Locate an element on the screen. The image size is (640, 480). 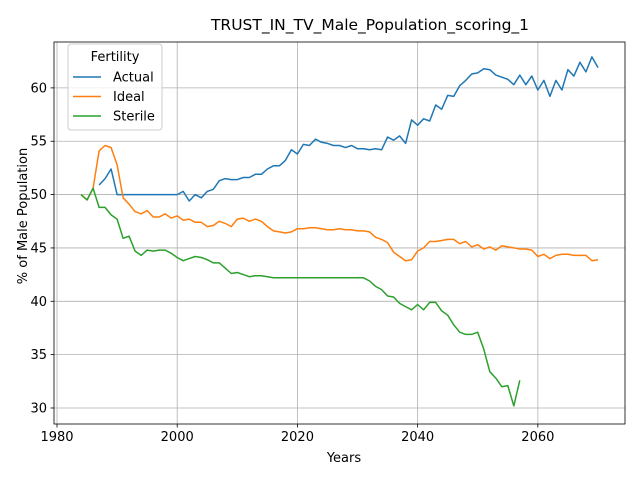
legend-items: Actual Ideal Sterile is located at coordinates (114, 98).